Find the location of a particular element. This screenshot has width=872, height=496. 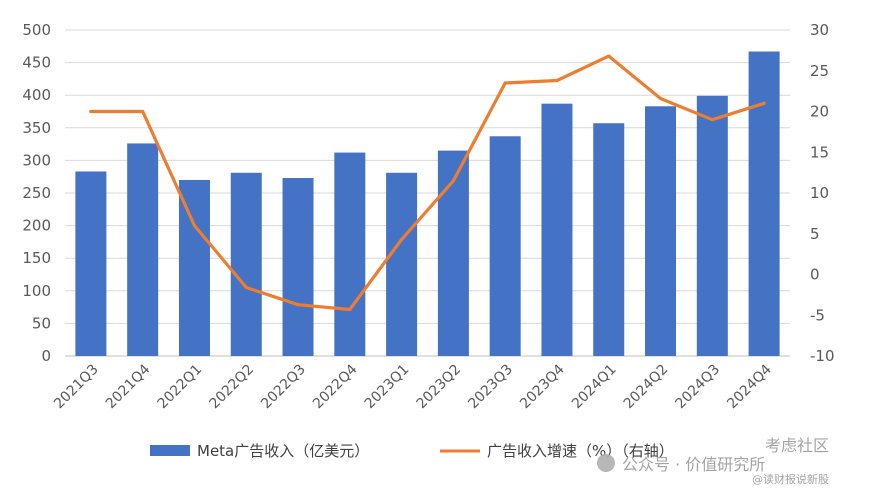

watermark: 考虑社区 公众号 · 价值研究所 @读财报说新股 is located at coordinates (713, 461).